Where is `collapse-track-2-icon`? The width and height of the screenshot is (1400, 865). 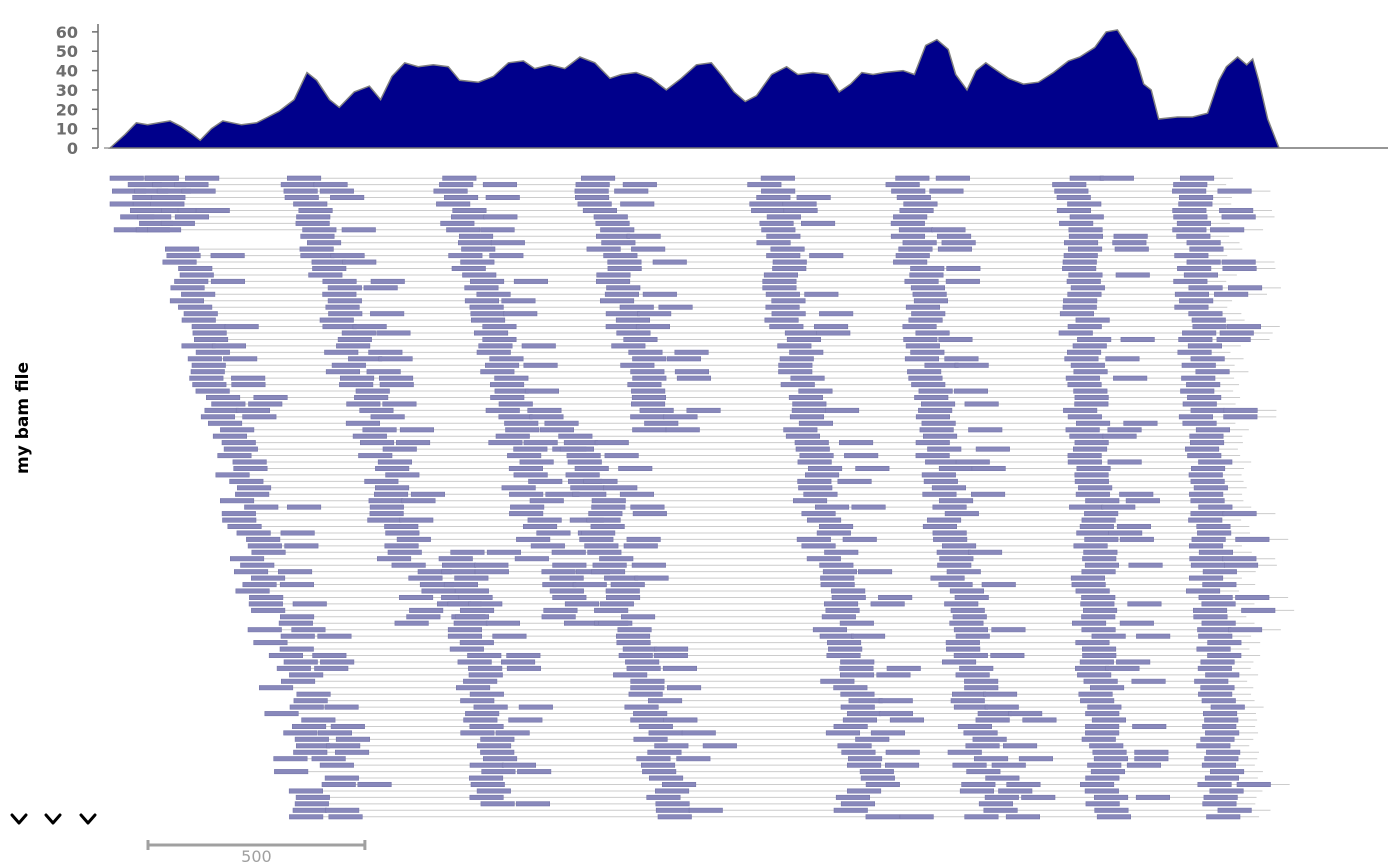 collapse-track-2-icon is located at coordinates (53, 819).